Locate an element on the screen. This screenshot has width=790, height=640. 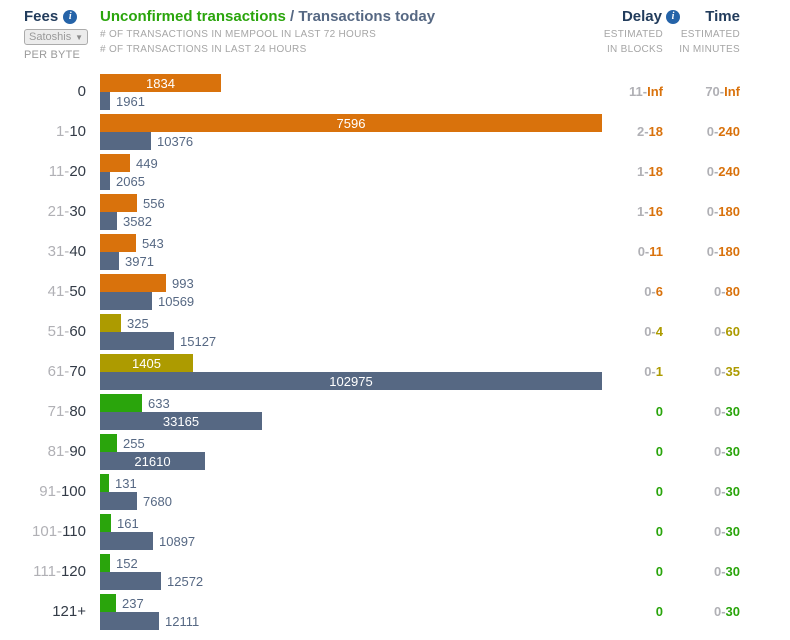
bar-line: 1834 is located at coordinates (351, 83).